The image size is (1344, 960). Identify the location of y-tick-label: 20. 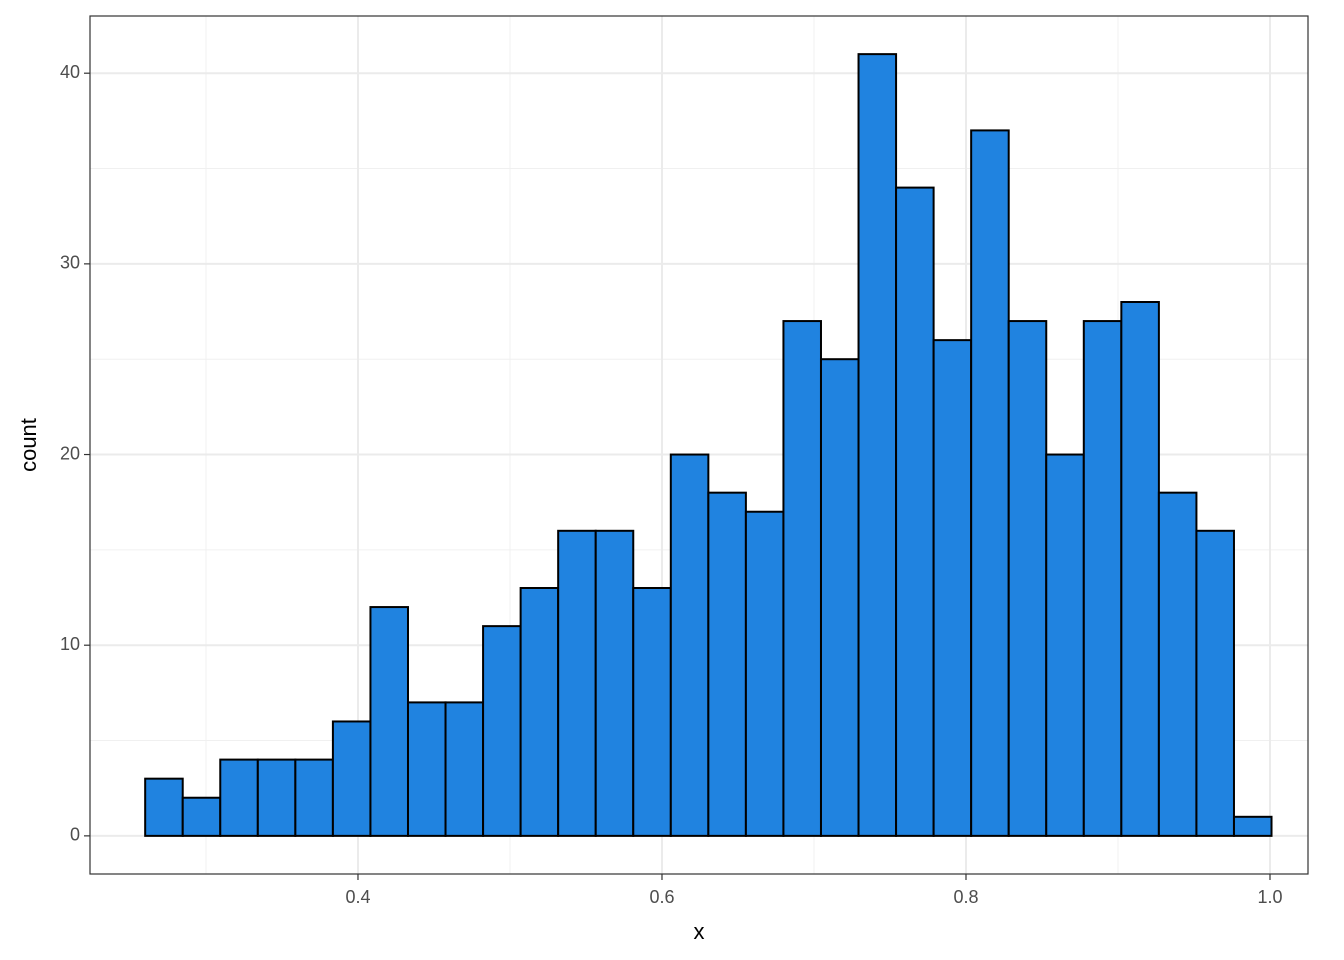
(70, 453).